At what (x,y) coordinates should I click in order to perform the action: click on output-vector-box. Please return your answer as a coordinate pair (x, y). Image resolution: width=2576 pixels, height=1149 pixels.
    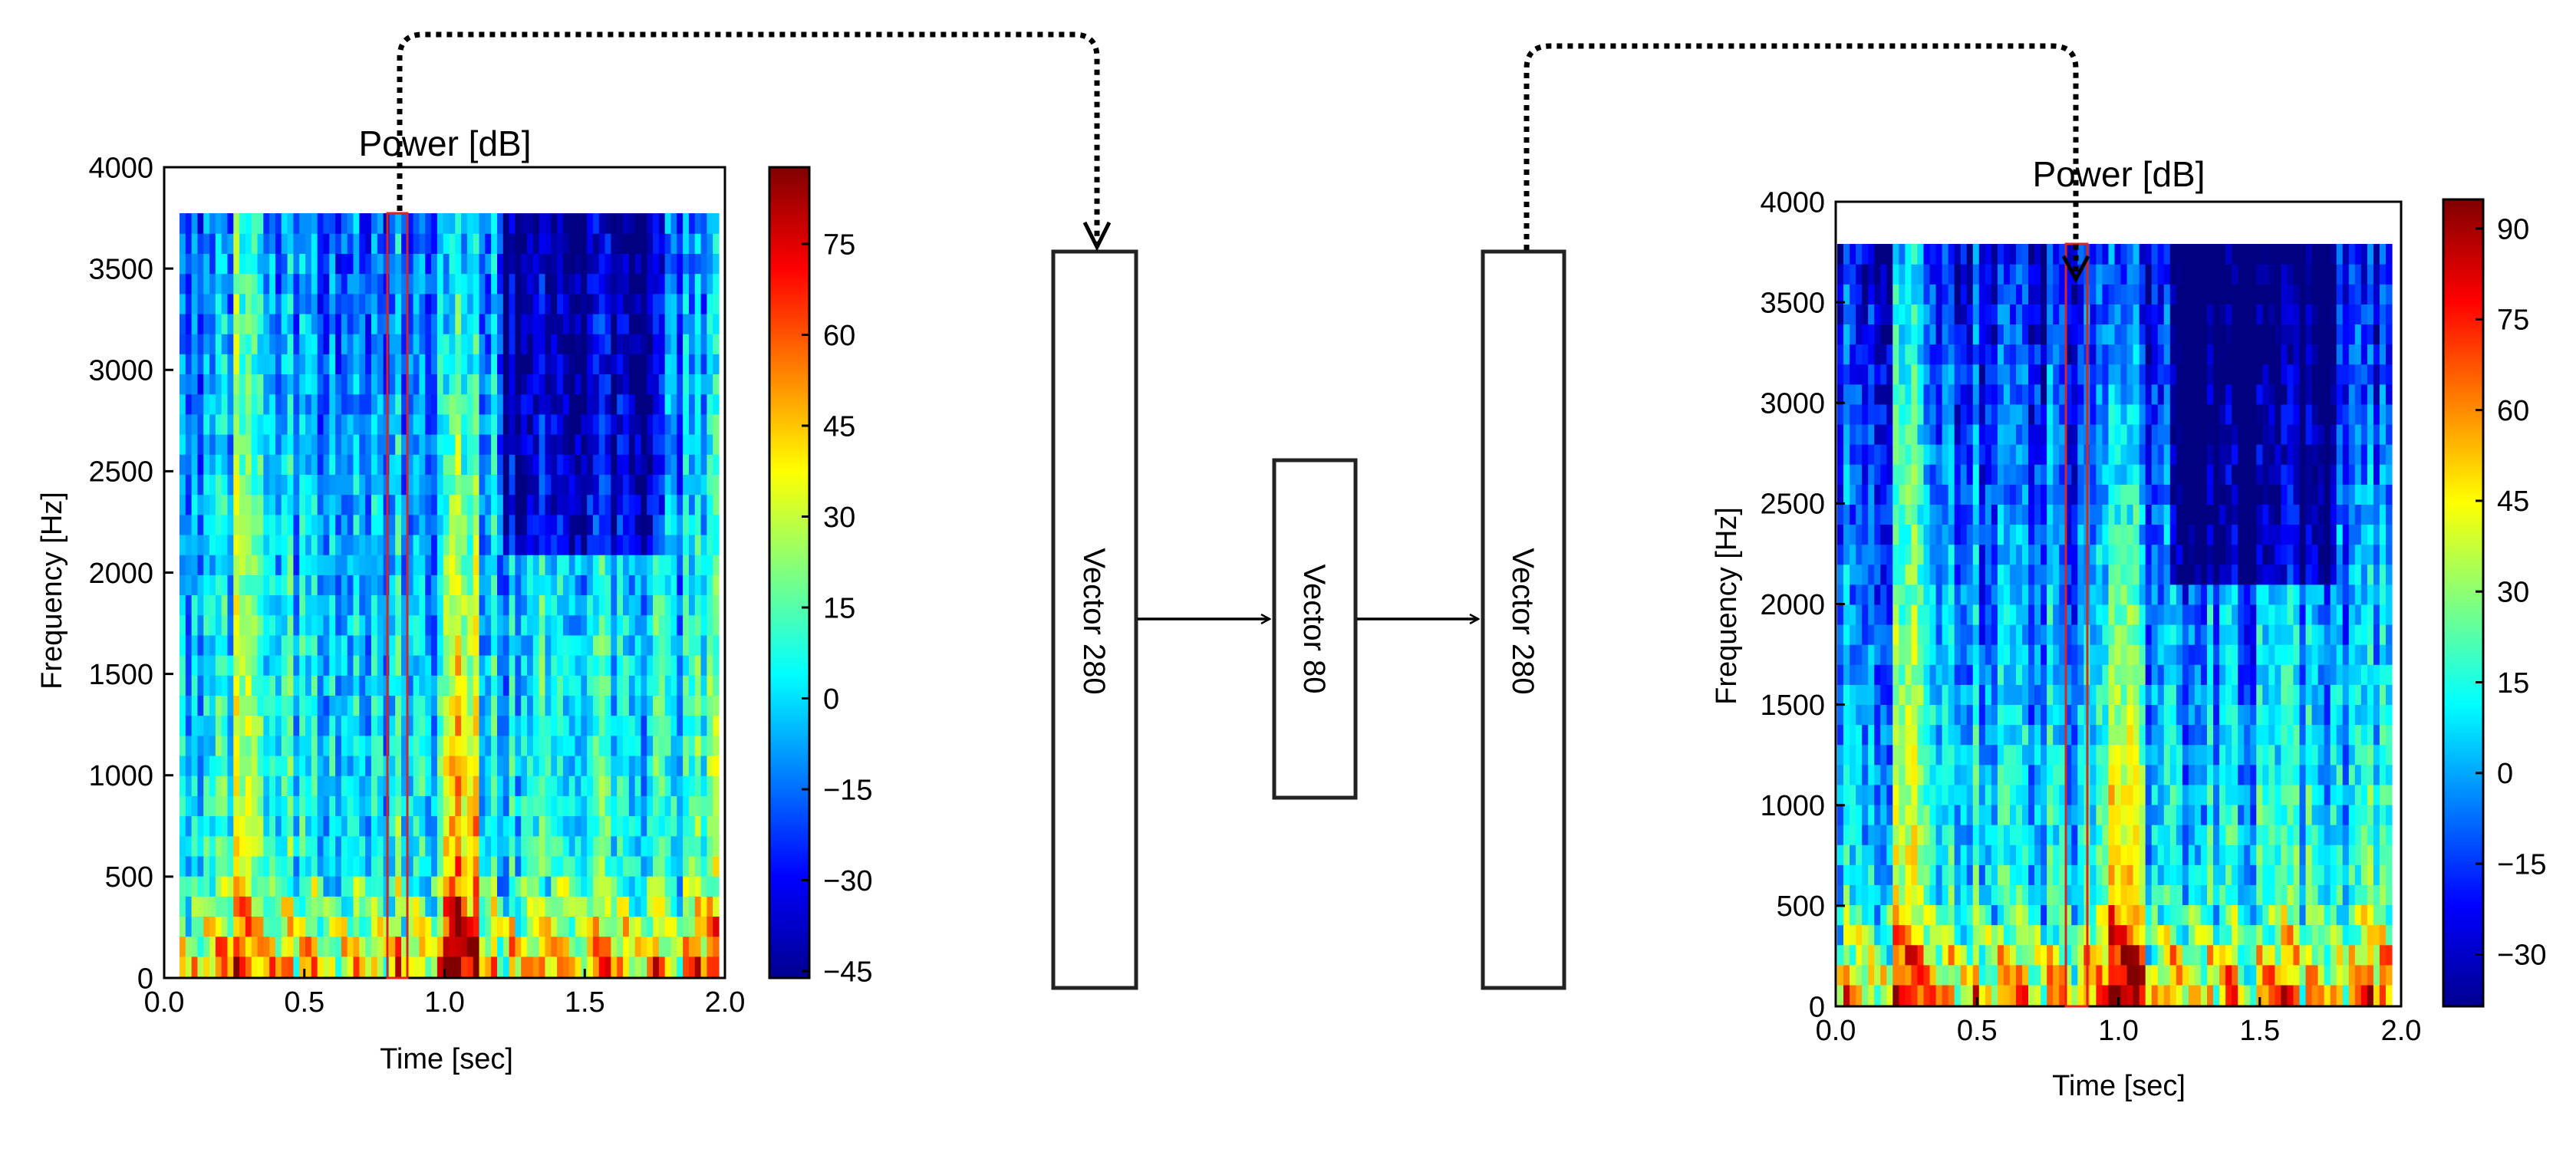
    Looking at the image, I should click on (1523, 619).